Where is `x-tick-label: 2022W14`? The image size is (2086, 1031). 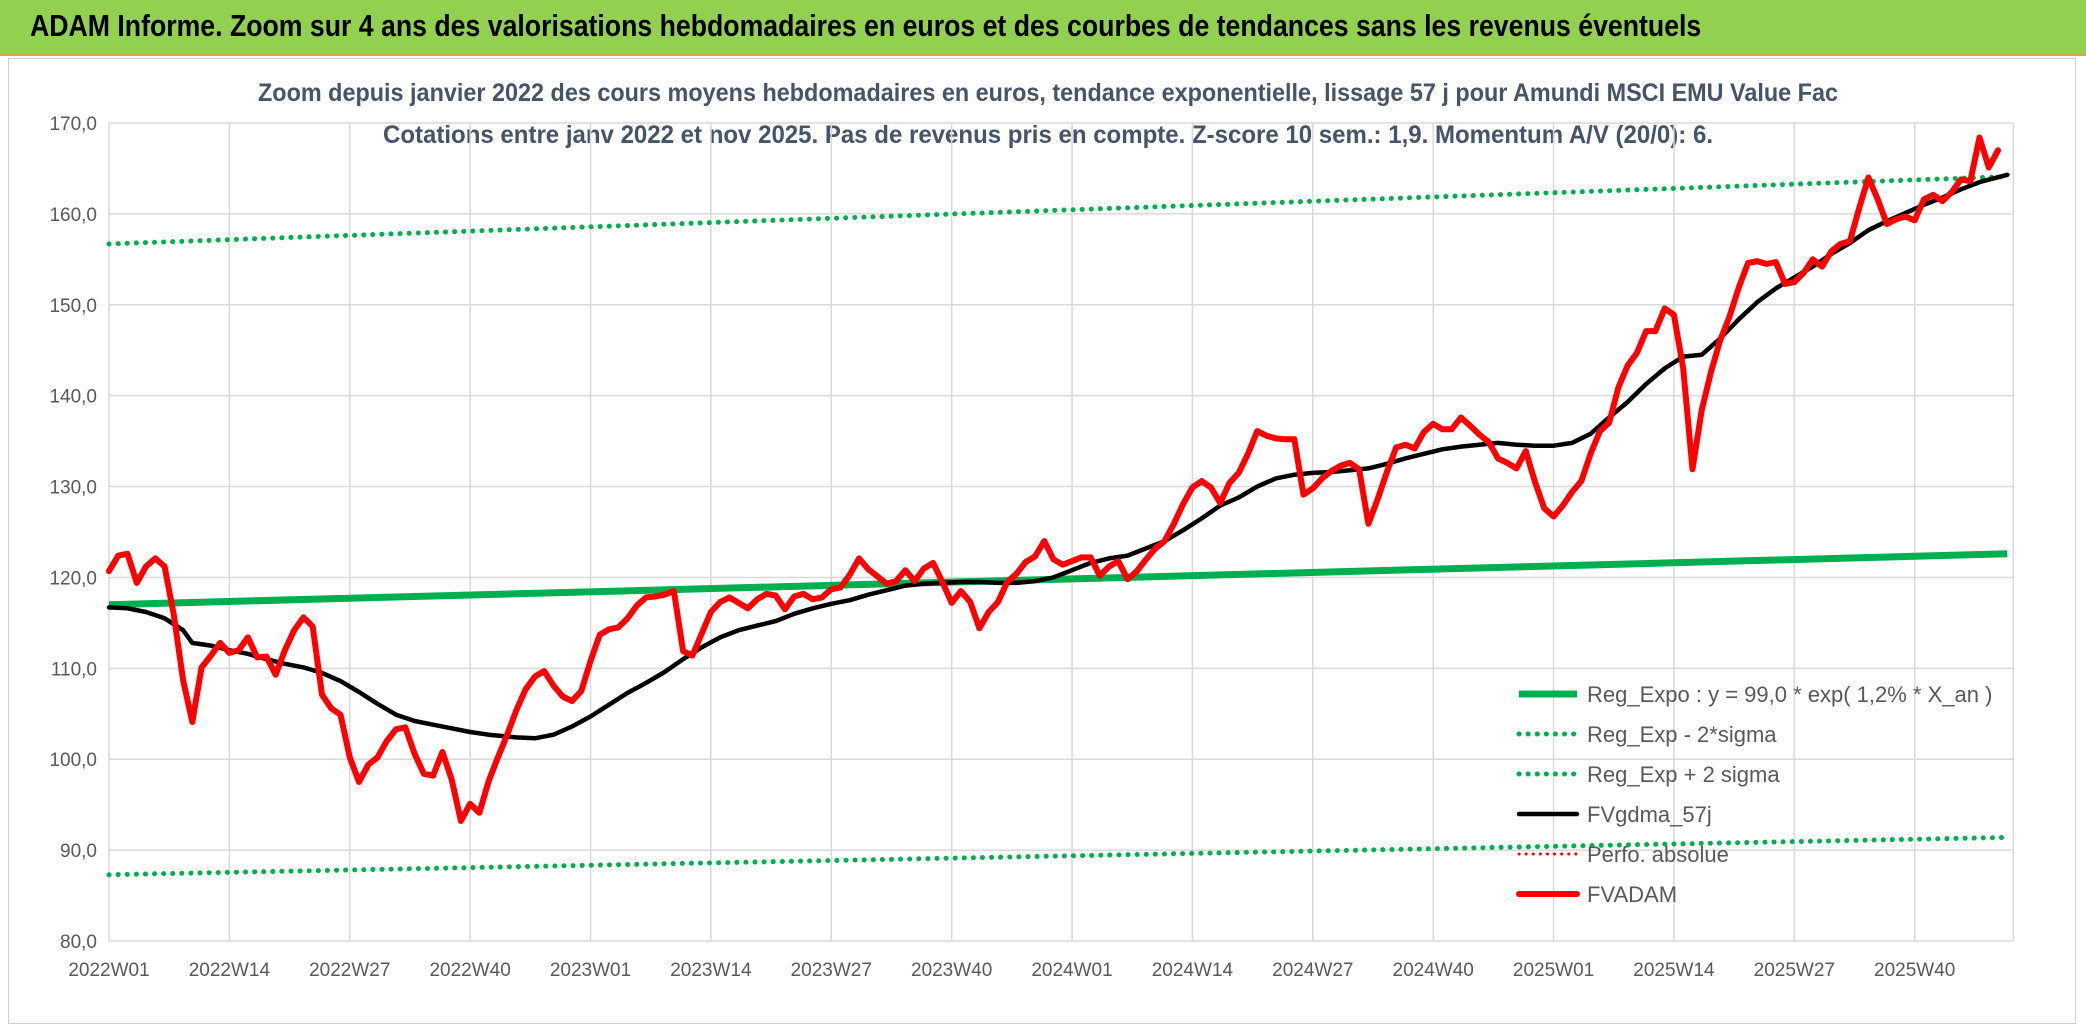 x-tick-label: 2022W14 is located at coordinates (230, 970).